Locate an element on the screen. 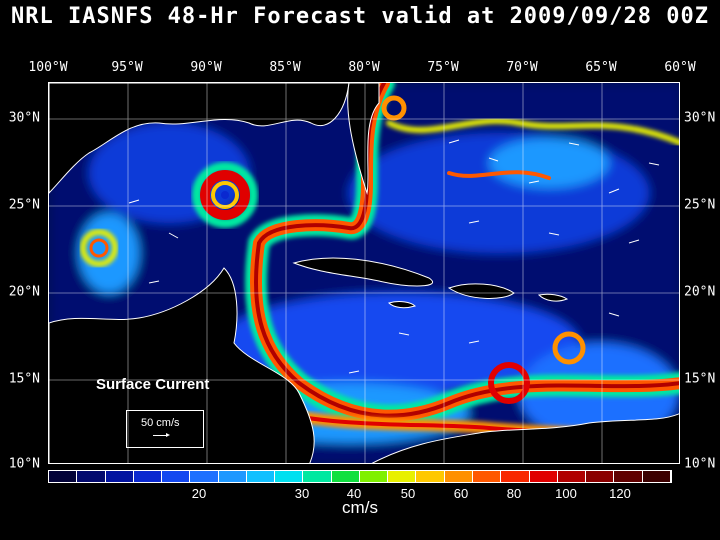 The height and width of the screenshot is (540, 720). reference-vector-label: 50 cm/s is located at coordinates (160, 423).